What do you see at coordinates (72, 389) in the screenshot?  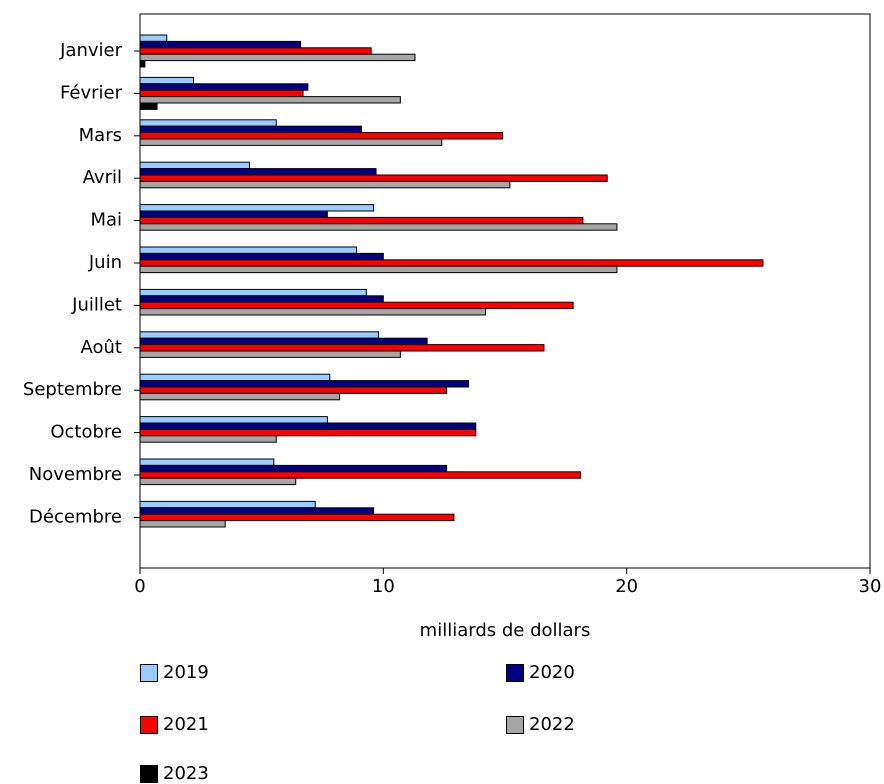 I see `y-tick-label: Septembre` at bounding box center [72, 389].